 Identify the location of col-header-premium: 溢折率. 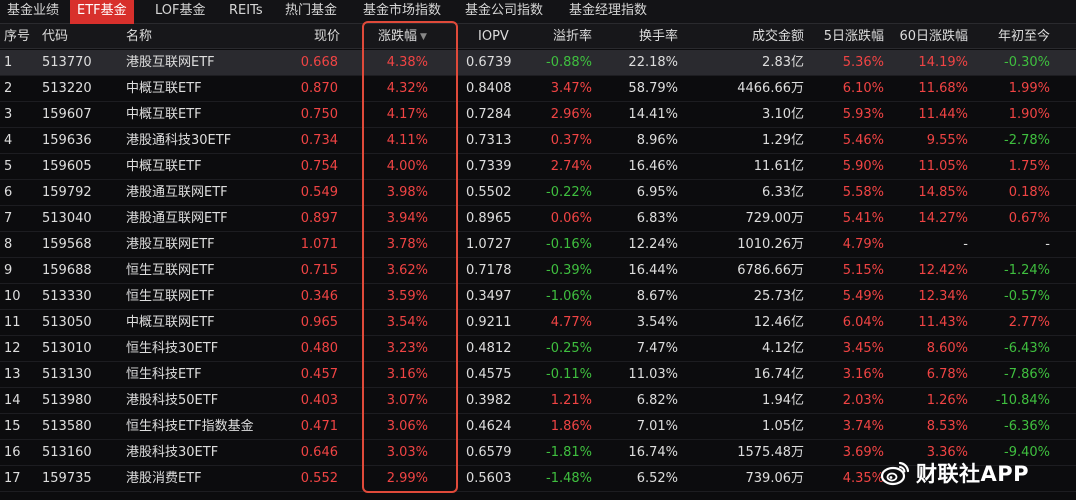
(572, 36).